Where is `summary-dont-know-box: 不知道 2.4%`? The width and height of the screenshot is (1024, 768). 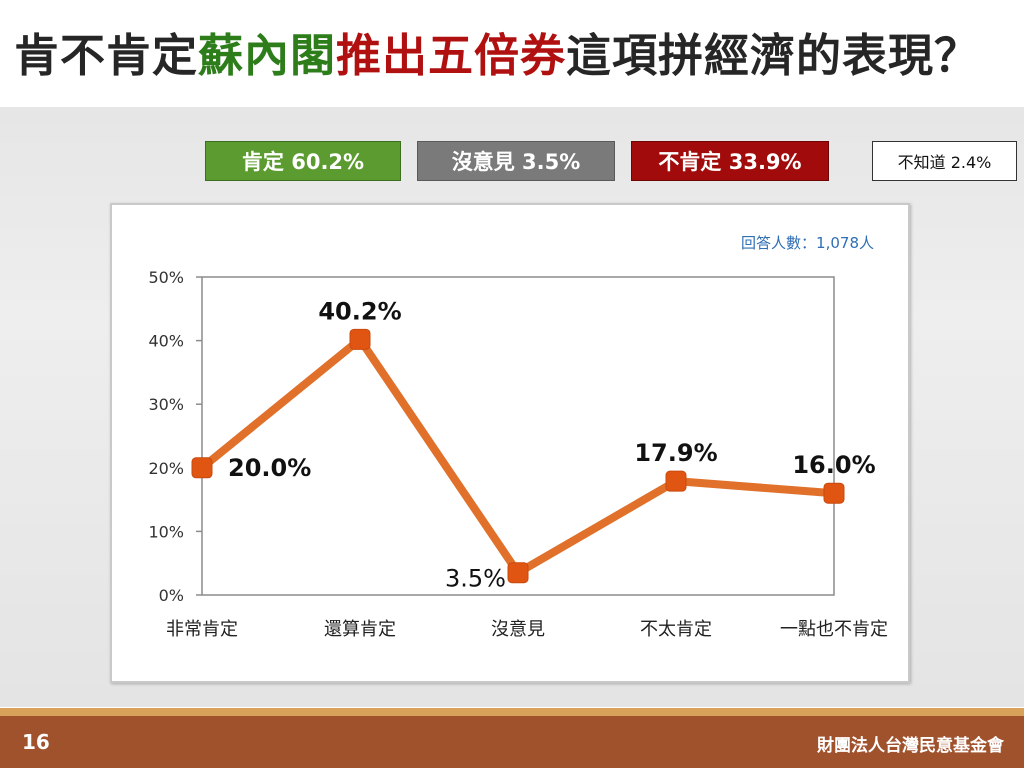 summary-dont-know-box: 不知道 2.4% is located at coordinates (944, 161).